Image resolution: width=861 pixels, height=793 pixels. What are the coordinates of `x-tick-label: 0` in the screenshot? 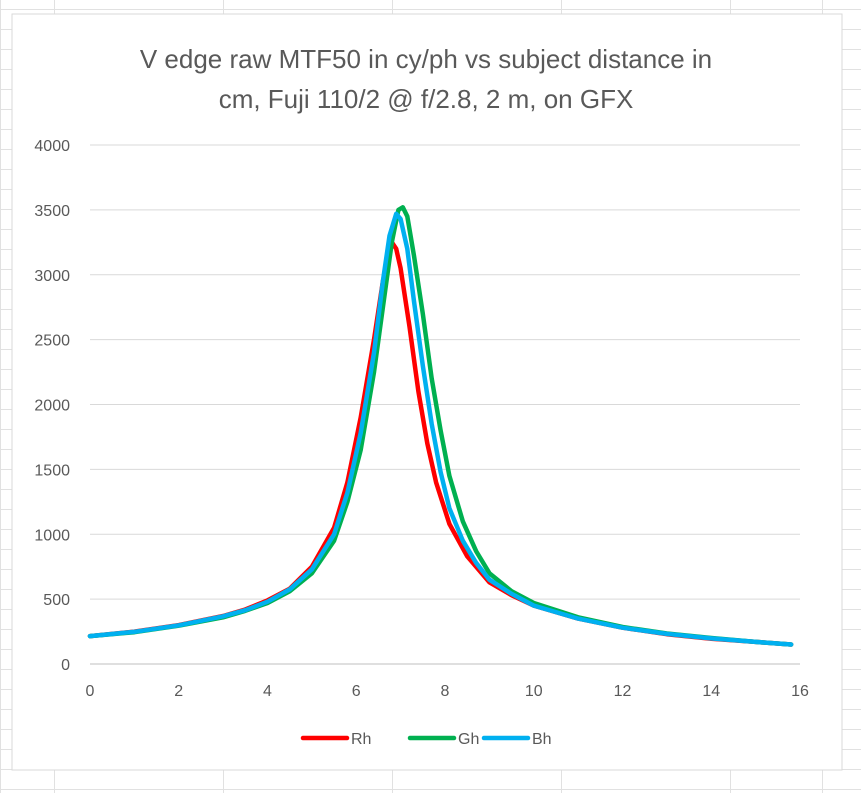 It's located at (90, 691).